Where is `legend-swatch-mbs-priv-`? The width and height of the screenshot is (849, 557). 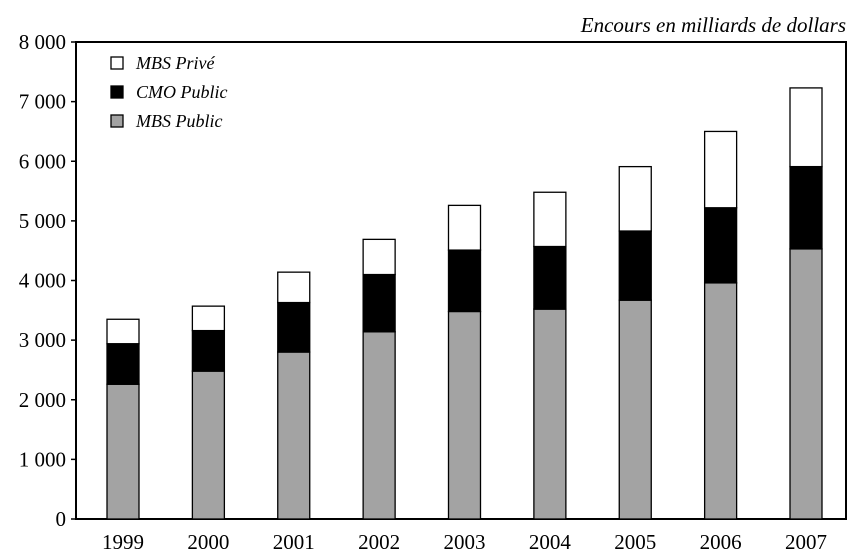 legend-swatch-mbs-priv- is located at coordinates (117, 63).